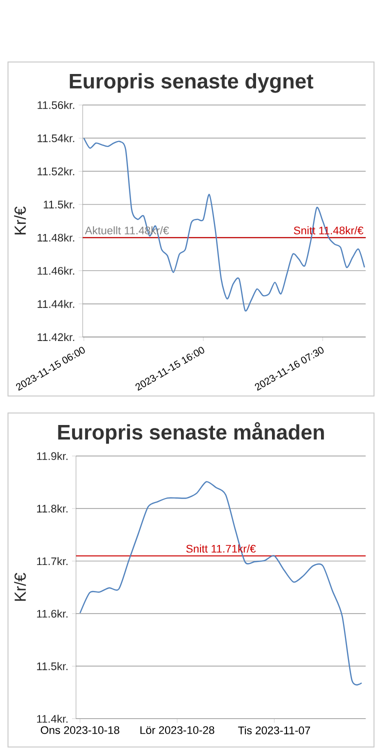 The width and height of the screenshot is (382, 749). I want to click on y-tick-label: 11.42kr., so click(56, 337).